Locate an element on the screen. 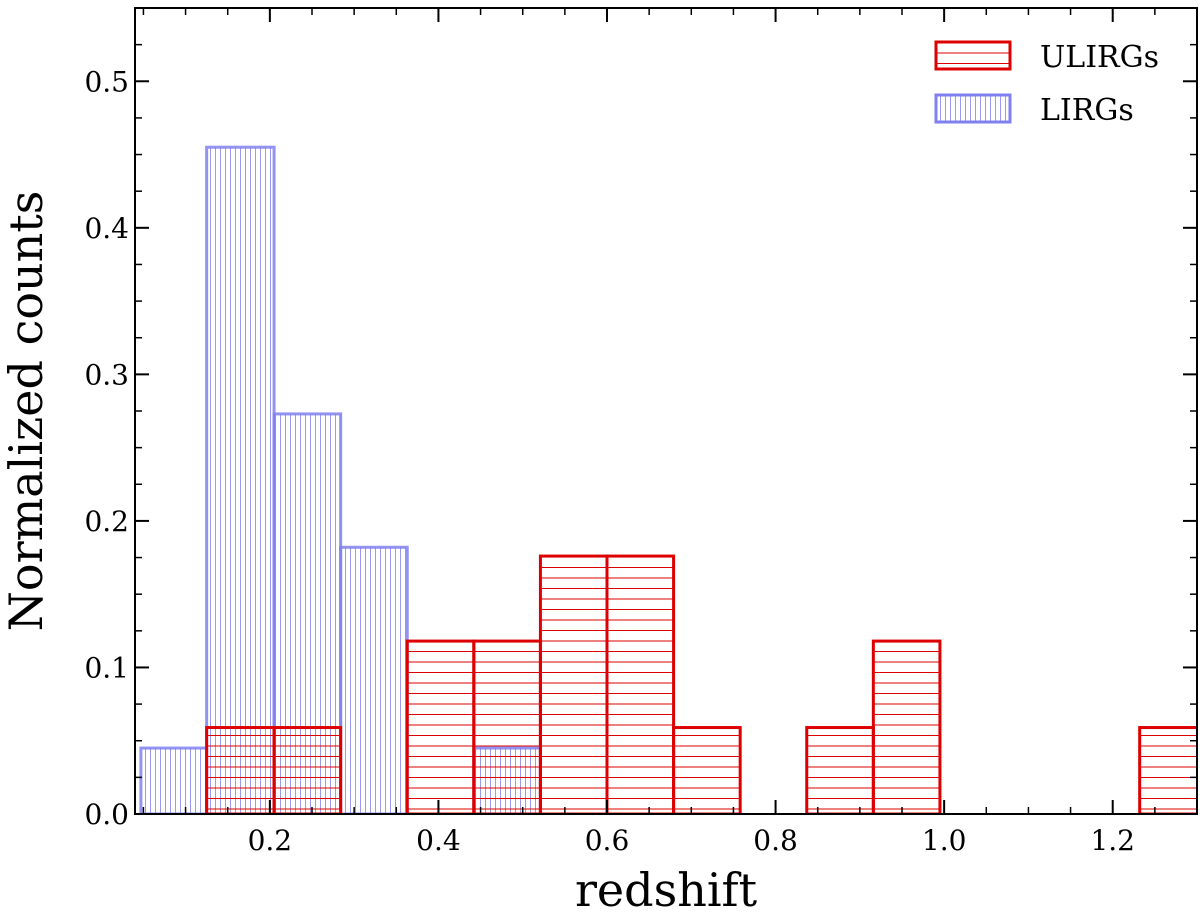 The width and height of the screenshot is (1200, 915). y-tick-label-1: 0.1 is located at coordinates (106, 667).